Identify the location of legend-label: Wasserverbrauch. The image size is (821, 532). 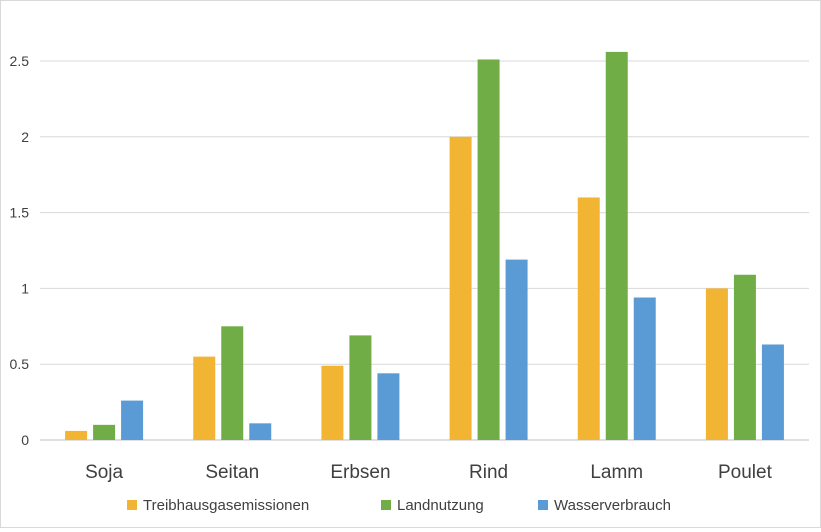
(612, 505).